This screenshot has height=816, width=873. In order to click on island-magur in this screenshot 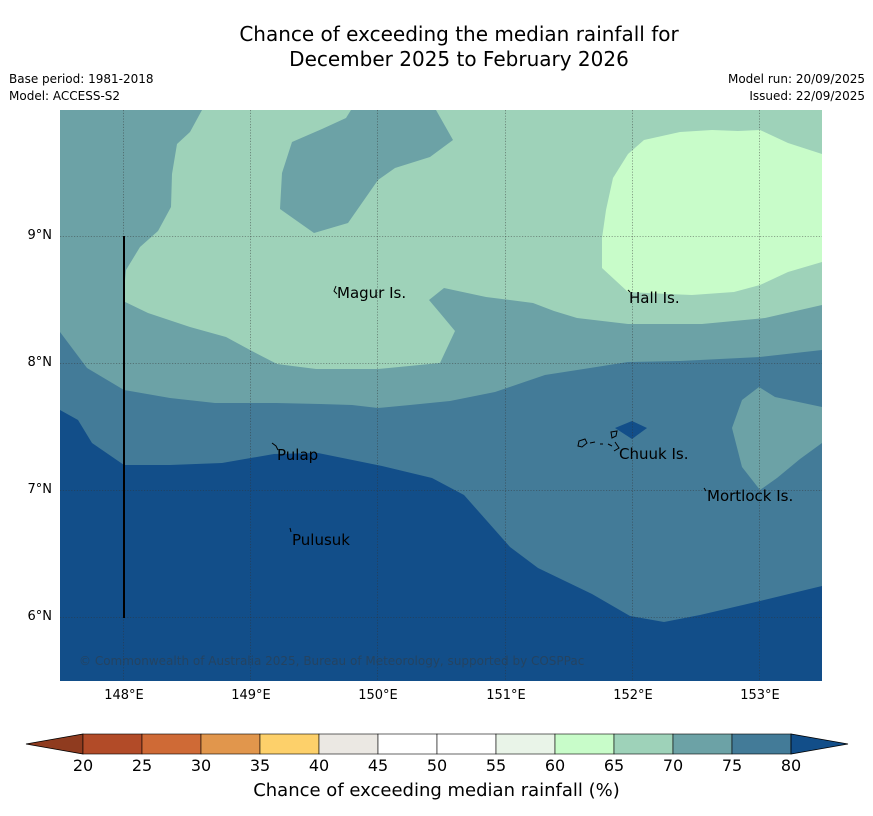, I will do `click(335, 290)`.